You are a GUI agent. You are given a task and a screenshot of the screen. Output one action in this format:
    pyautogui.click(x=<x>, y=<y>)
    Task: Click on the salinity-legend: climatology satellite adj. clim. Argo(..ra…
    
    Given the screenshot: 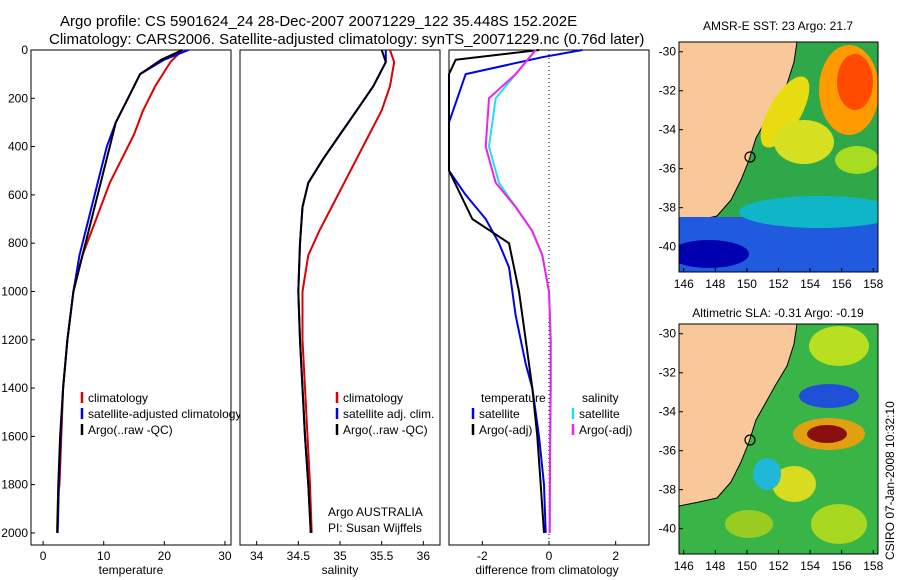 What is the action you would take?
    pyautogui.click(x=384, y=414)
    